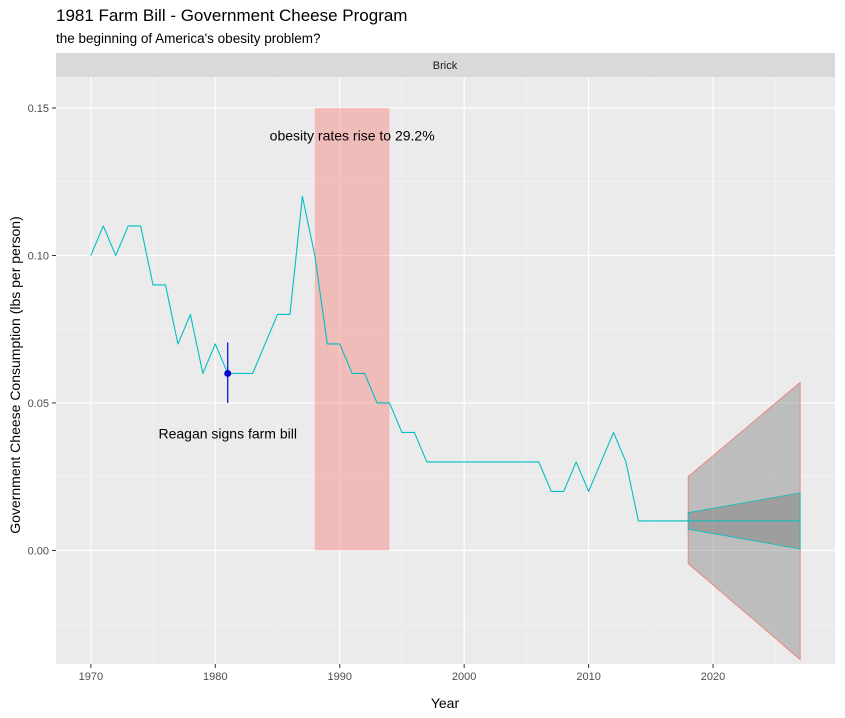 This screenshot has height=718, width=845. I want to click on y-tick-label: 0.00, so click(38, 551).